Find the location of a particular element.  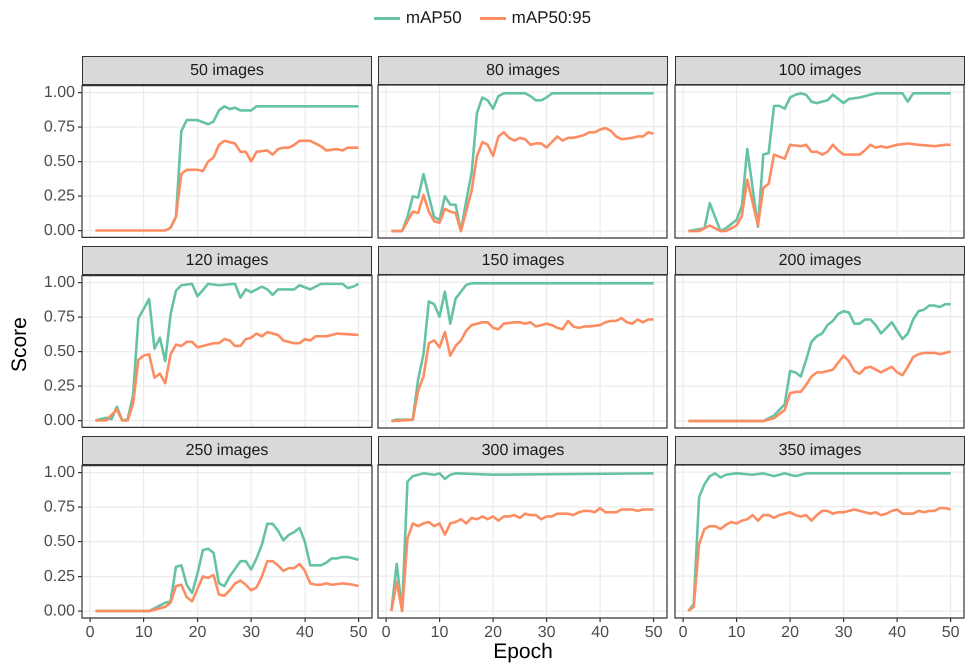

chart-title: 300 images is located at coordinates (523, 450).